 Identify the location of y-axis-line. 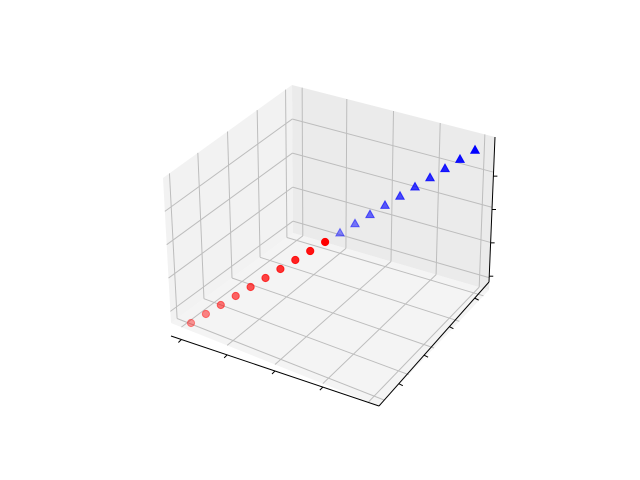
(434, 344).